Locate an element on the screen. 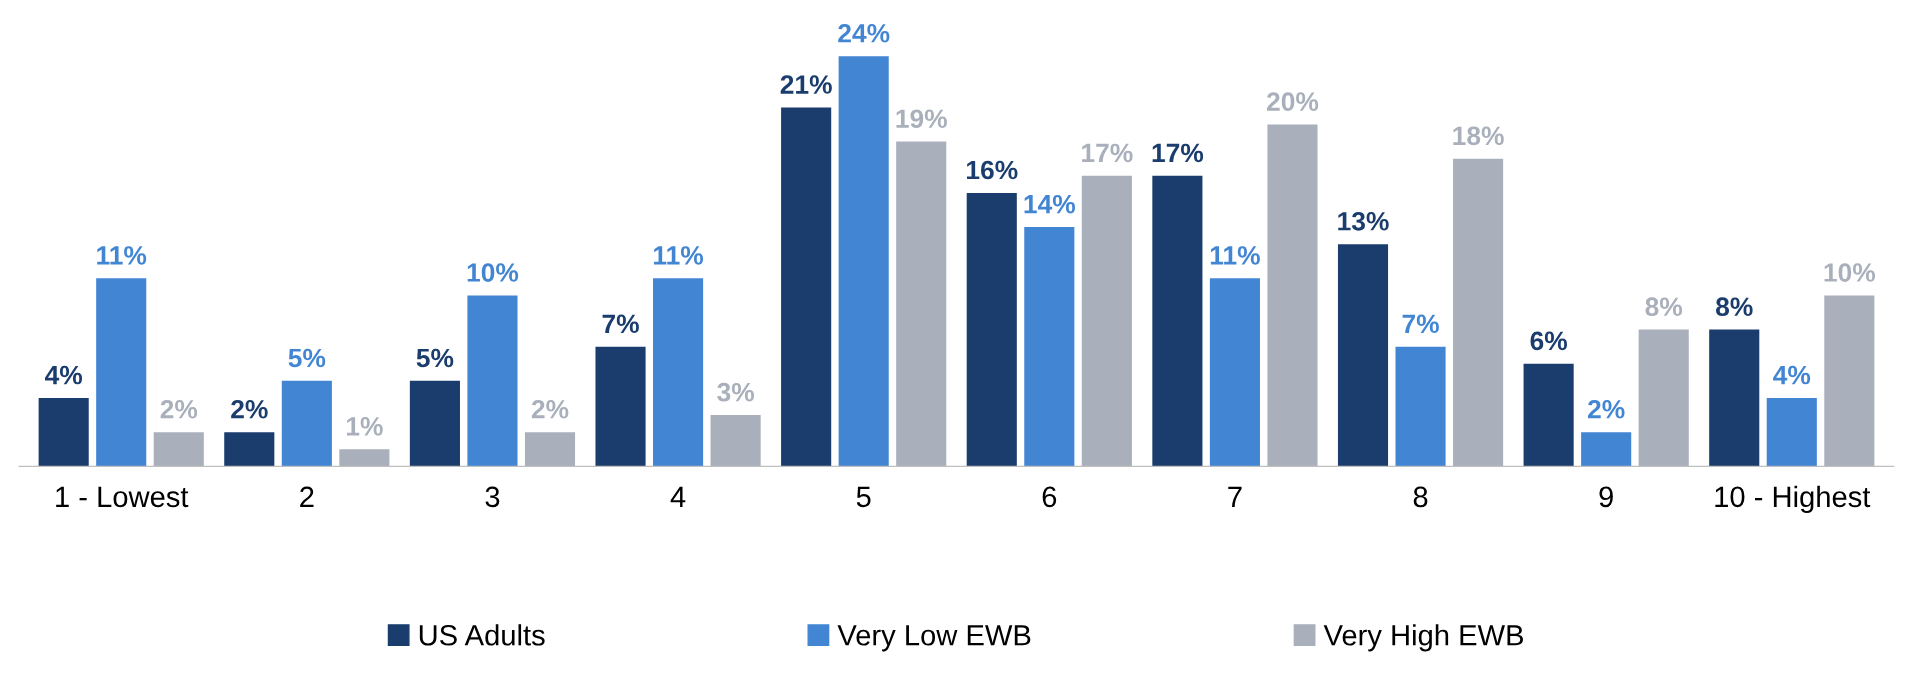 The width and height of the screenshot is (1913, 696). data-label: 21% is located at coordinates (806, 84).